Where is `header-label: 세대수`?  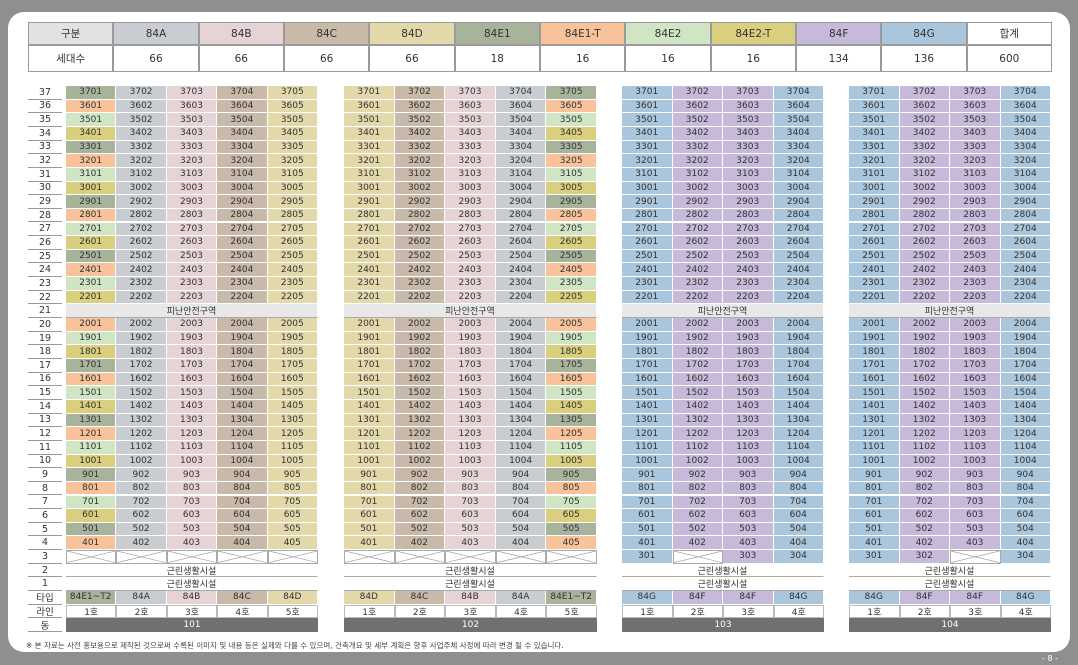
header-label: 세대수 is located at coordinates (71, 58).